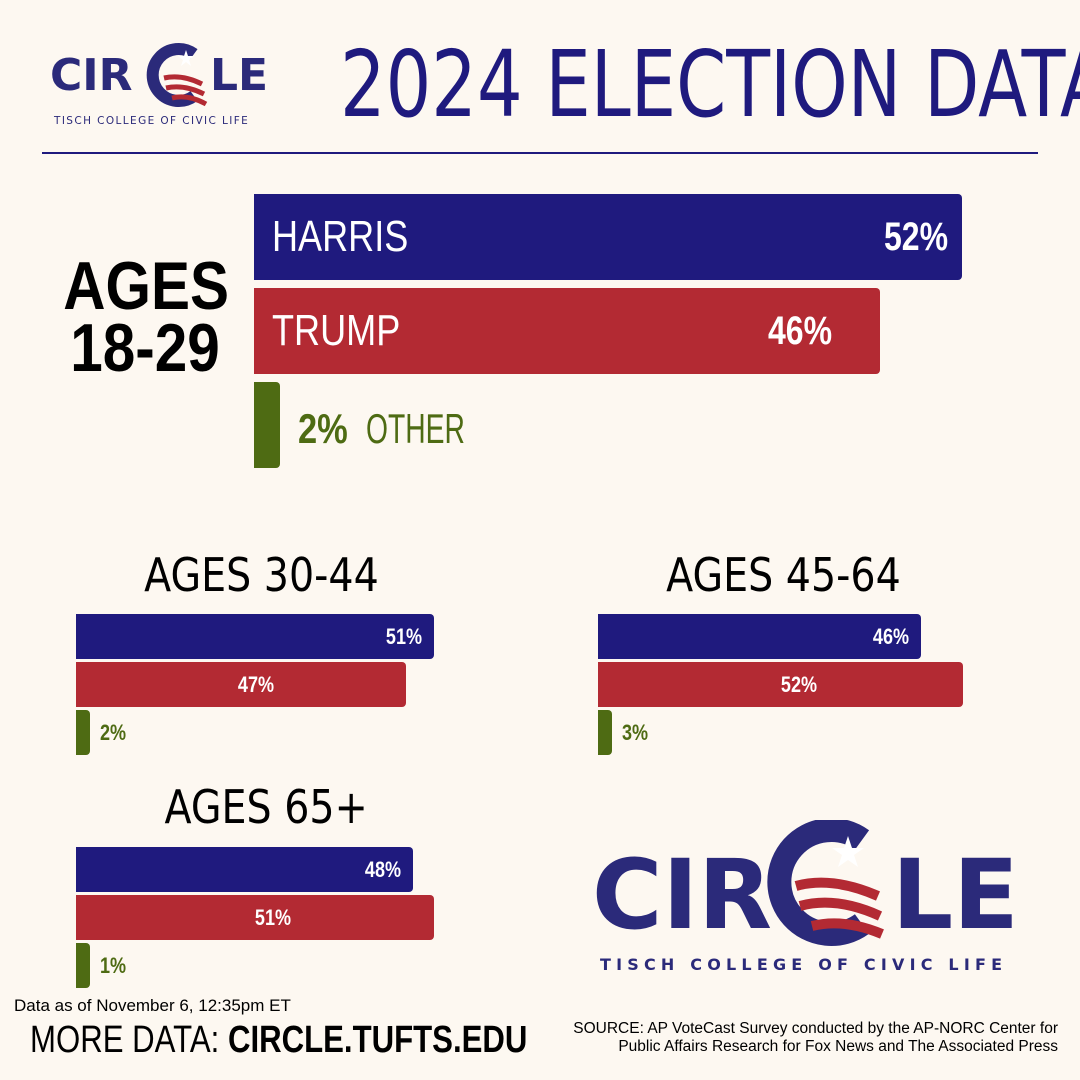 Image resolution: width=1080 pixels, height=1080 pixels. Describe the element at coordinates (377, 1039) in the screenshot. I see `more-data-url: CIRCLE.TUFTS.EDU` at that location.